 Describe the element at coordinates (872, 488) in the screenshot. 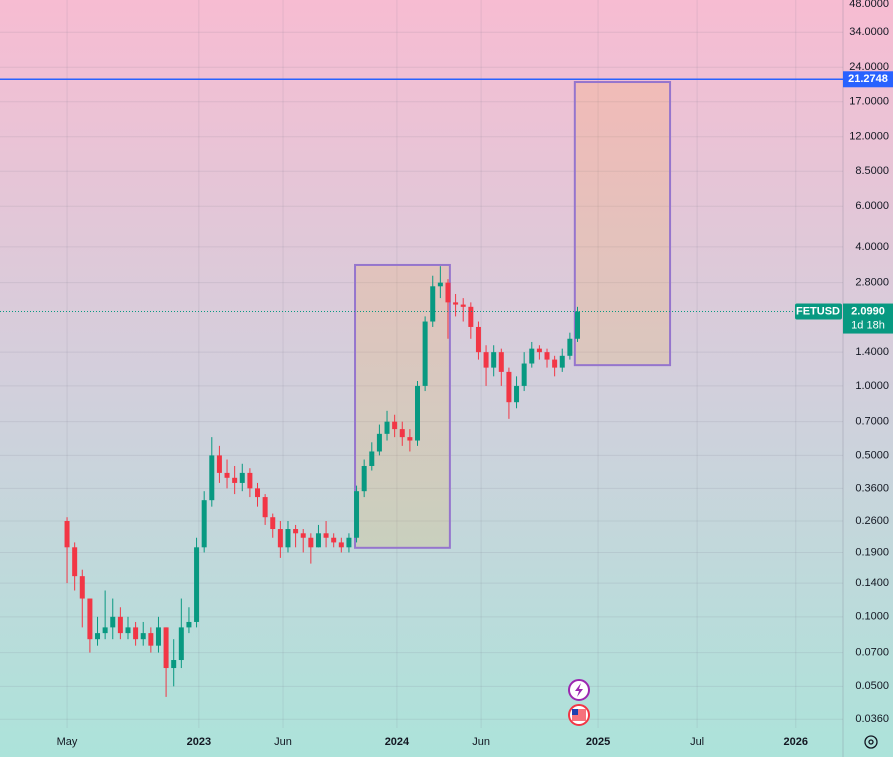

I see `y-tick-label: 0.3600` at that location.